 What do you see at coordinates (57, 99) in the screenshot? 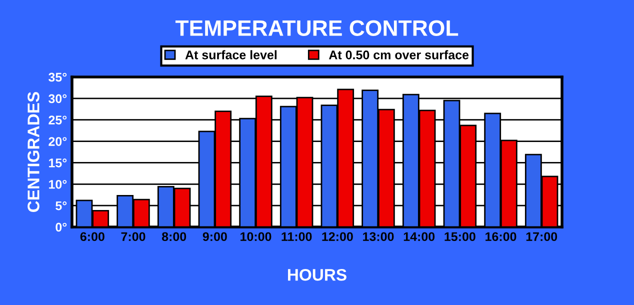
I see `y-tick-label: 30°` at bounding box center [57, 99].